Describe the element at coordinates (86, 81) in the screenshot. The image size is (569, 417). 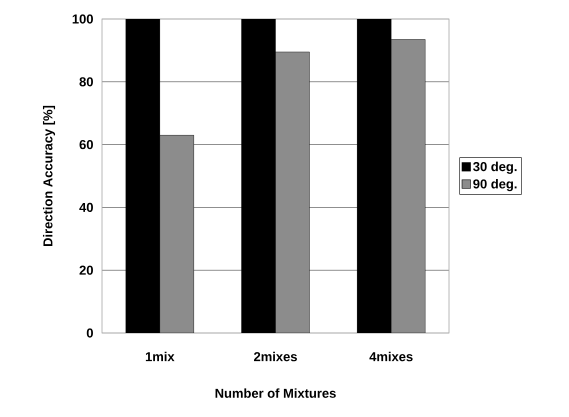
I see `y-tick-label: 80` at that location.